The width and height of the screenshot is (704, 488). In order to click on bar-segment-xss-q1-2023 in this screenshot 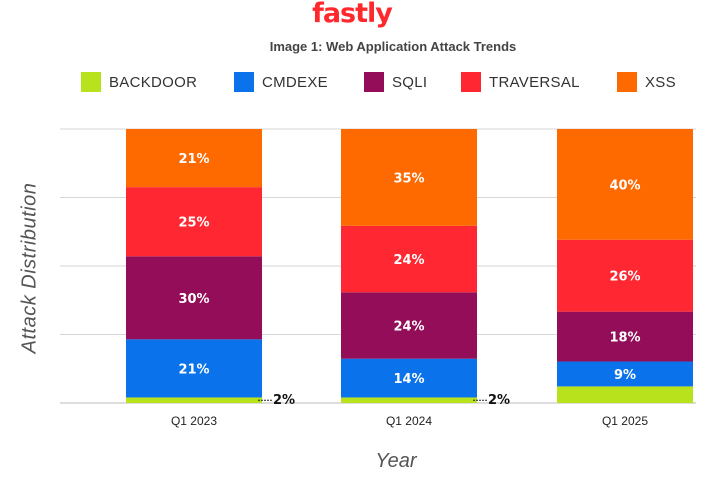, I will do `click(194, 158)`.